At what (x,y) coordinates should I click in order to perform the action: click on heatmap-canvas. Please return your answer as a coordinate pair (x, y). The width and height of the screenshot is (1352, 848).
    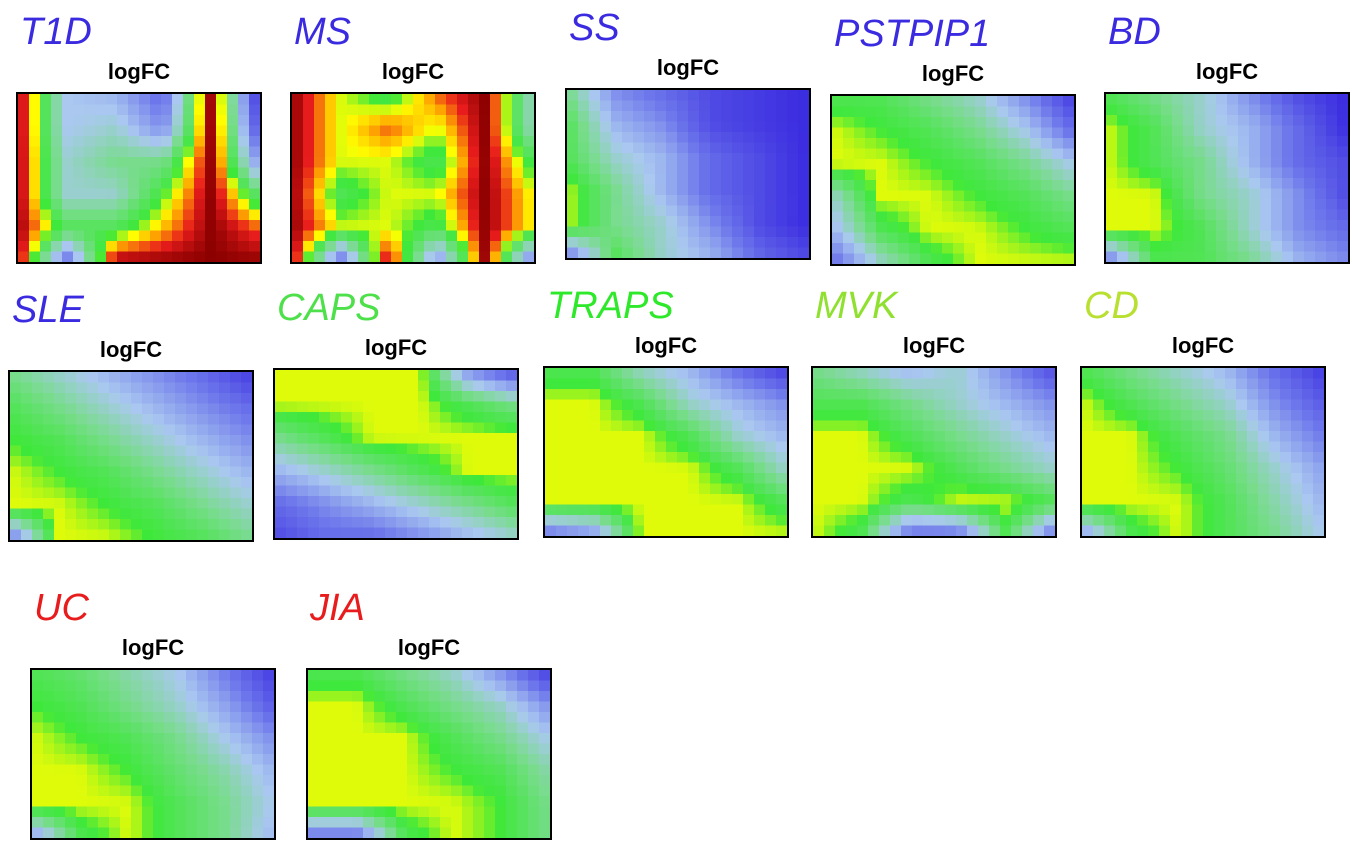
    Looking at the image, I should click on (131, 456).